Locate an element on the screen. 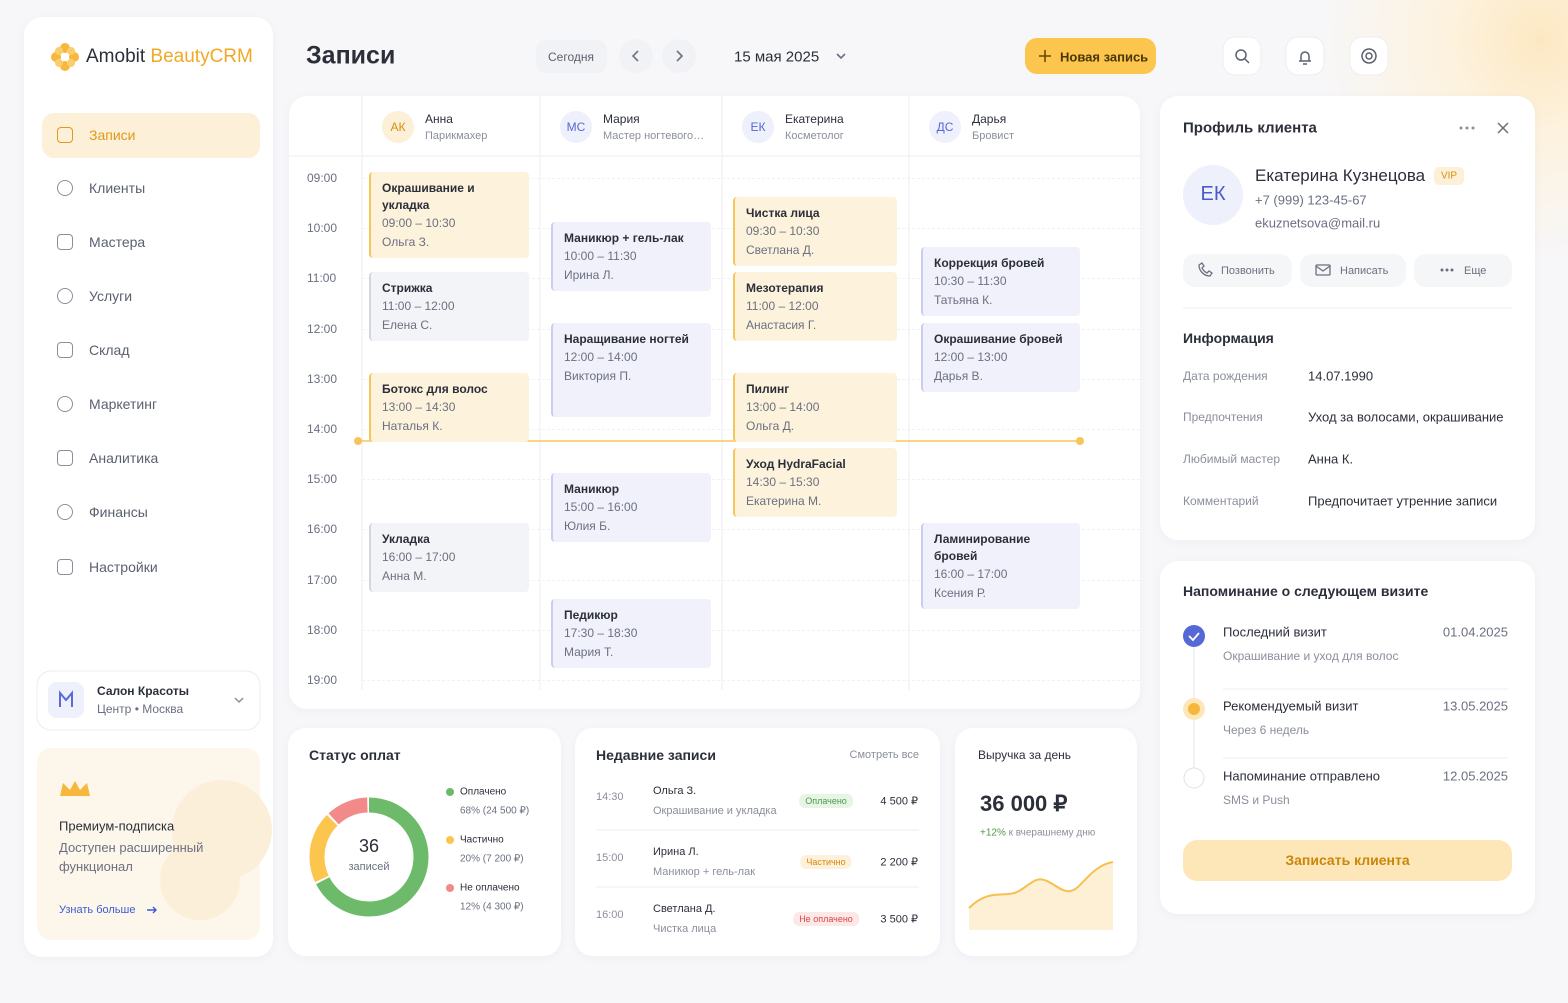  nav-label: Маркетинг is located at coordinates (123, 404).